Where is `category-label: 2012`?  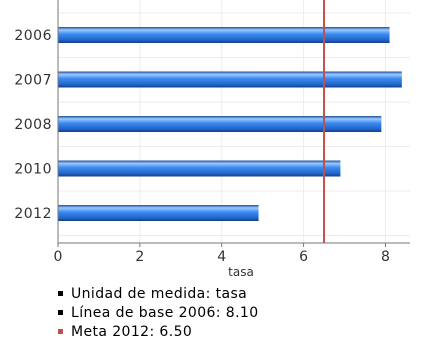
category-label: 2012 is located at coordinates (33, 214).